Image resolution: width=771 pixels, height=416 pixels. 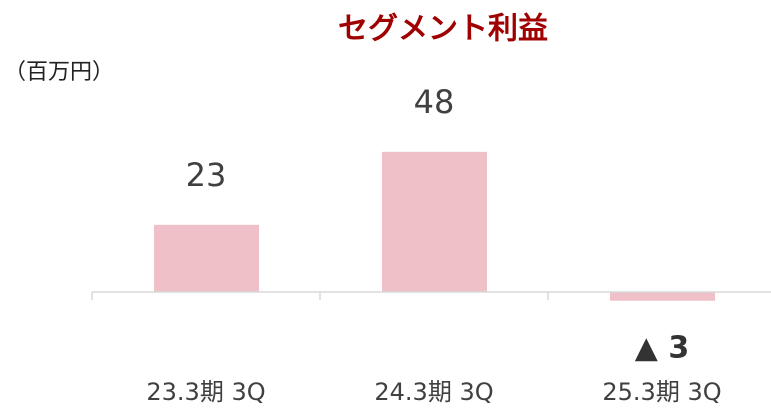 What do you see at coordinates (443, 29) in the screenshot?
I see `chart-title: セグメント利益` at bounding box center [443, 29].